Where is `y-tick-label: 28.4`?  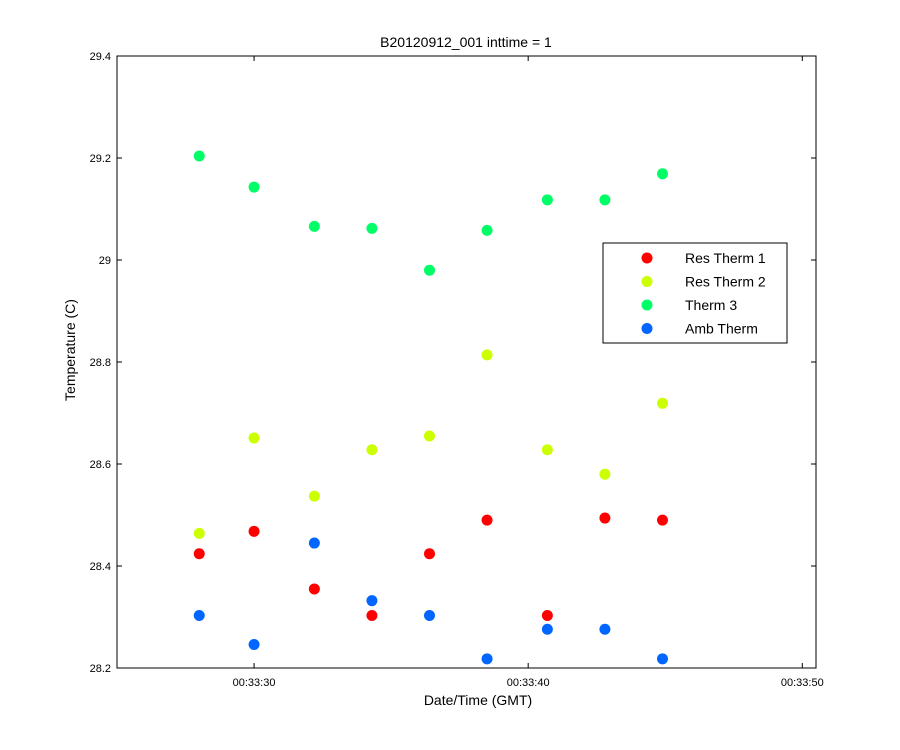
y-tick-label: 28.4 is located at coordinates (100, 567).